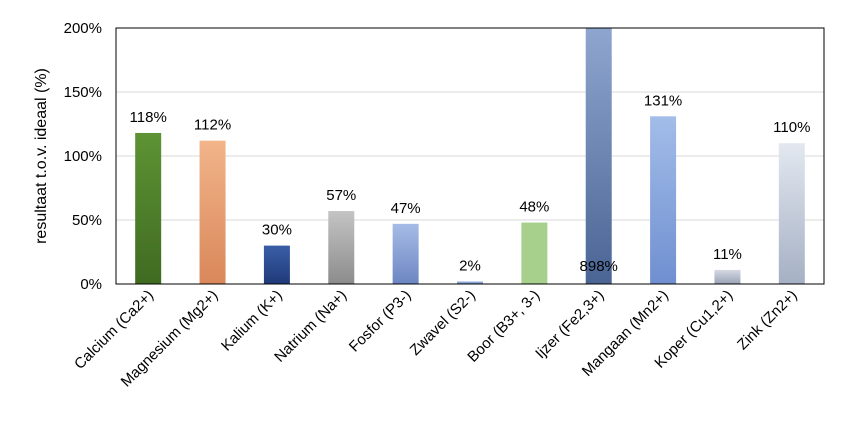 This screenshot has width=844, height=430. What do you see at coordinates (767, 320) in the screenshot?
I see `x-category-label: Zink (Zn2+)` at bounding box center [767, 320].